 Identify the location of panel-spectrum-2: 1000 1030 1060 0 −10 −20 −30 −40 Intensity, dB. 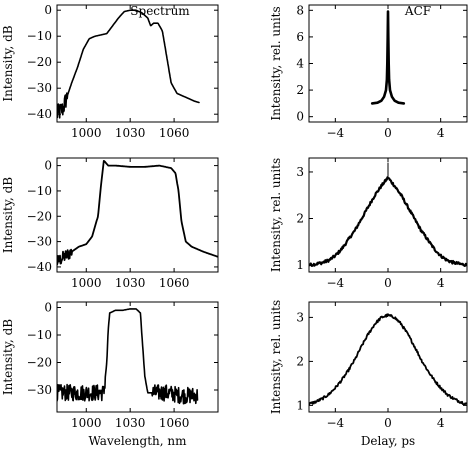
(110, 223).